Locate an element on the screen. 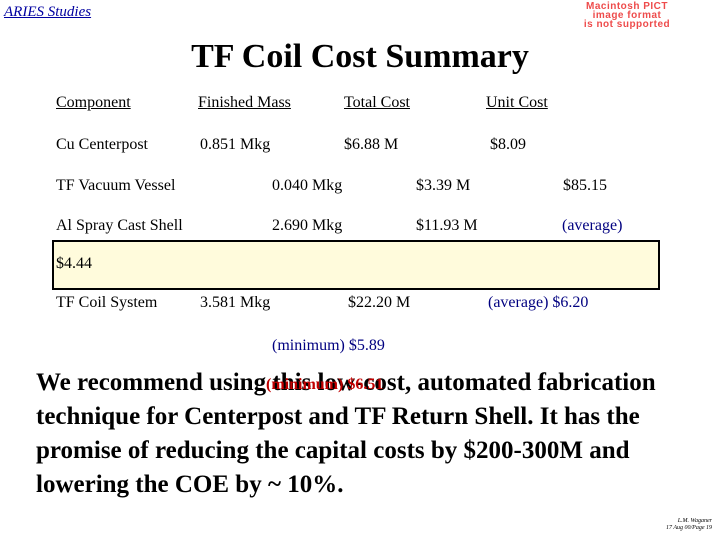 The height and width of the screenshot is (540, 720). row-shell-total: $11.93 M is located at coordinates (447, 225).